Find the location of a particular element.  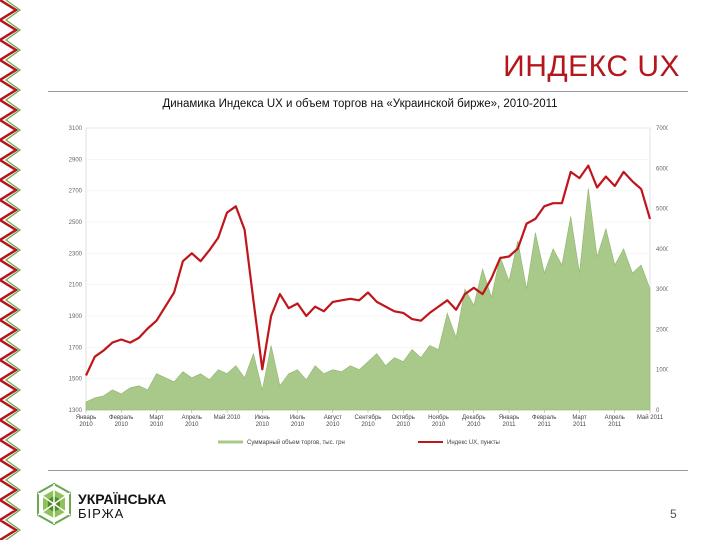

y-right-tick: 40000 is located at coordinates (662, 250).